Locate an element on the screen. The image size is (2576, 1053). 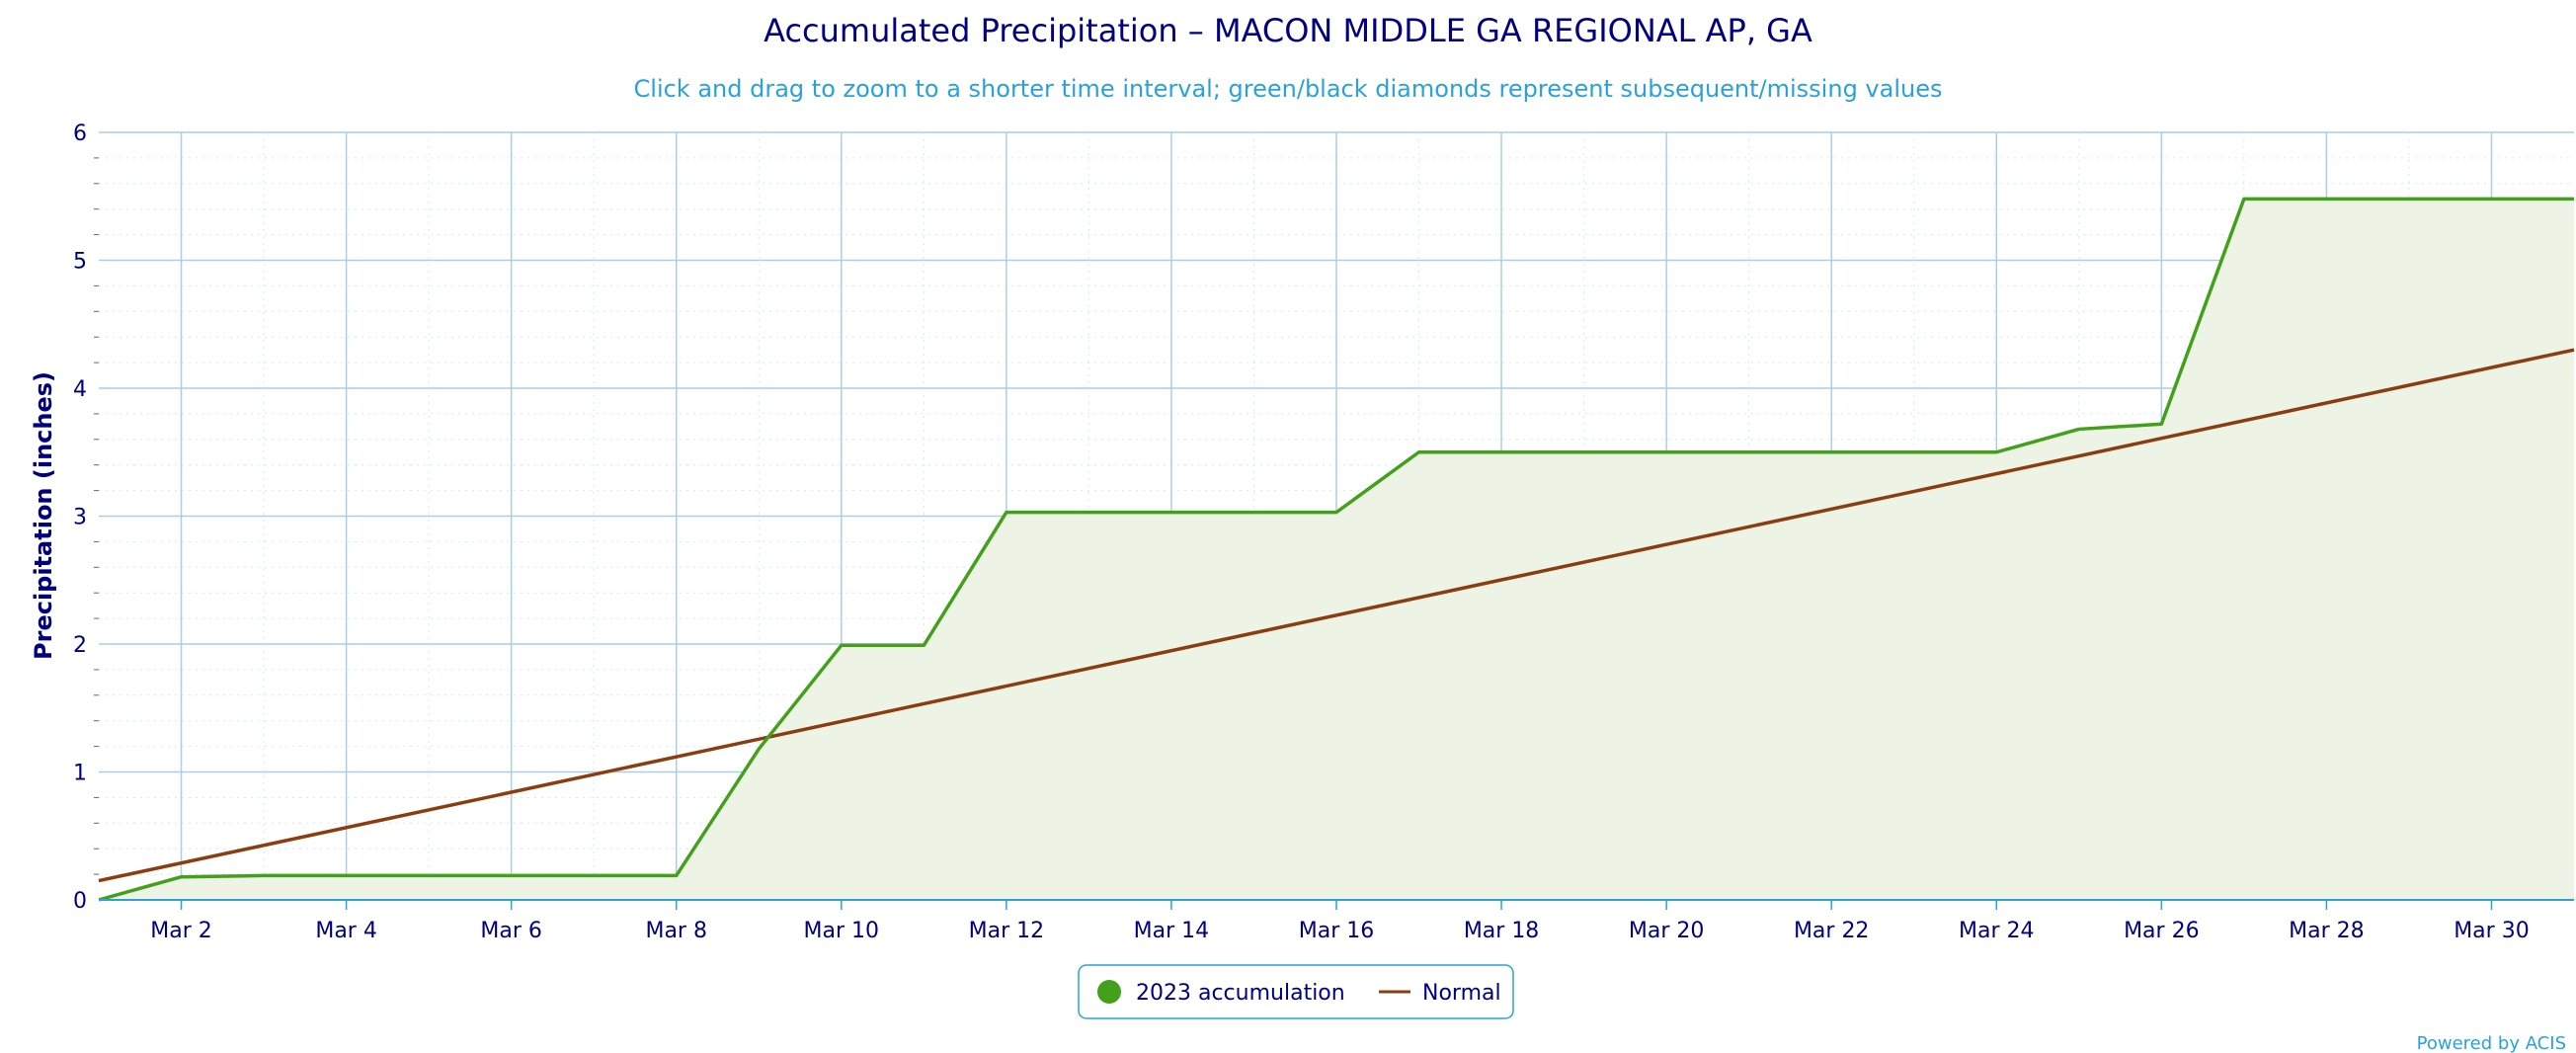
legend-normal-label: Normal is located at coordinates (1461, 993).